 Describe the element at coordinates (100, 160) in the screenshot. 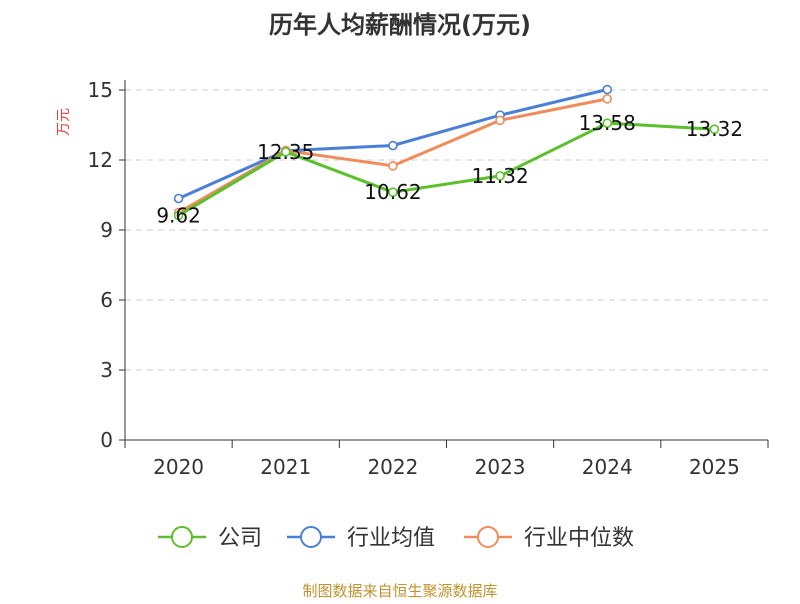

I see `y-tick-label: 12` at that location.